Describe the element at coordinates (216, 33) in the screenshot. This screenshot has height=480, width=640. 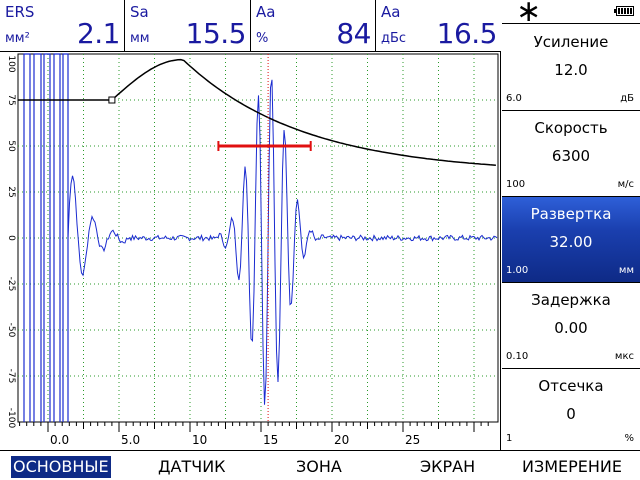
I see `readout-value: 15.5` at that location.